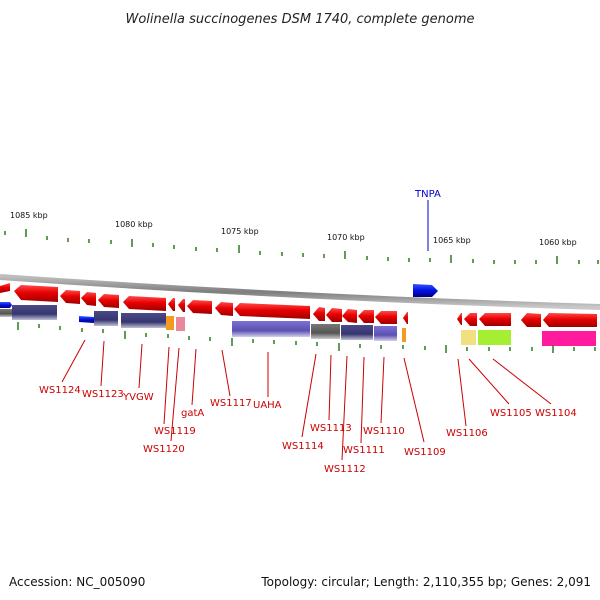  I want to click on ruler-label: 1070 kbp, so click(346, 237).